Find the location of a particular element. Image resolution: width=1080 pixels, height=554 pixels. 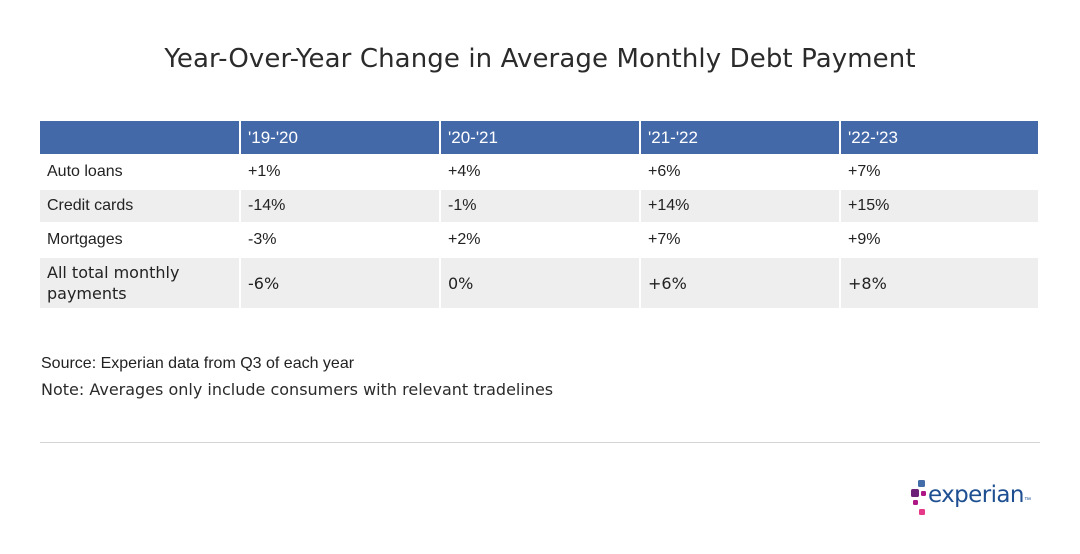

table-cell: -14% is located at coordinates (340, 206).